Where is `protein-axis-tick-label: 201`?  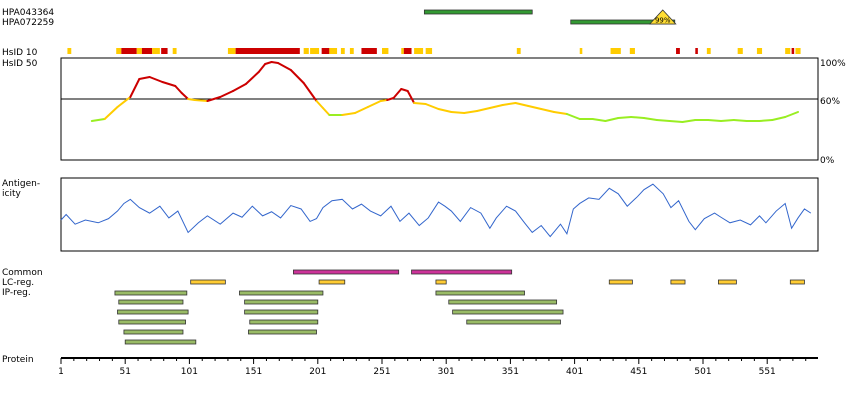
protein-axis-tick-label: 201 is located at coordinates (317, 372).